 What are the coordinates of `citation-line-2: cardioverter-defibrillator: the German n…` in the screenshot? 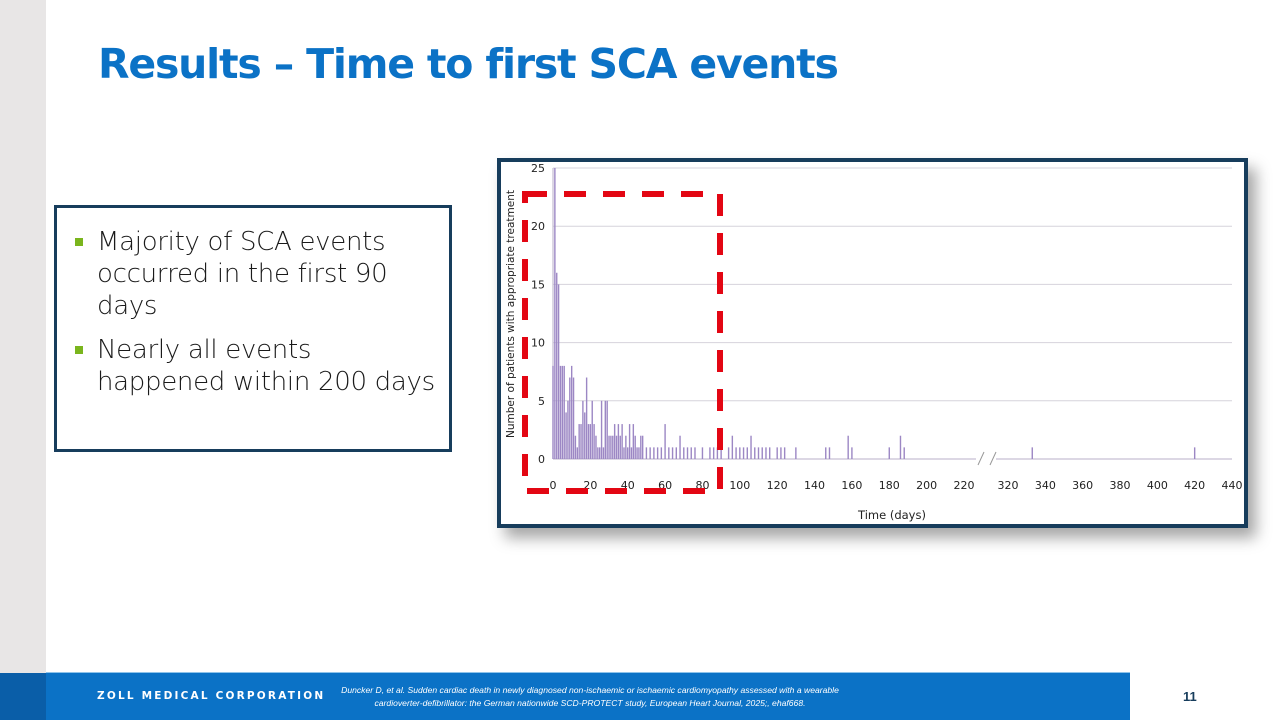 It's located at (590, 703).